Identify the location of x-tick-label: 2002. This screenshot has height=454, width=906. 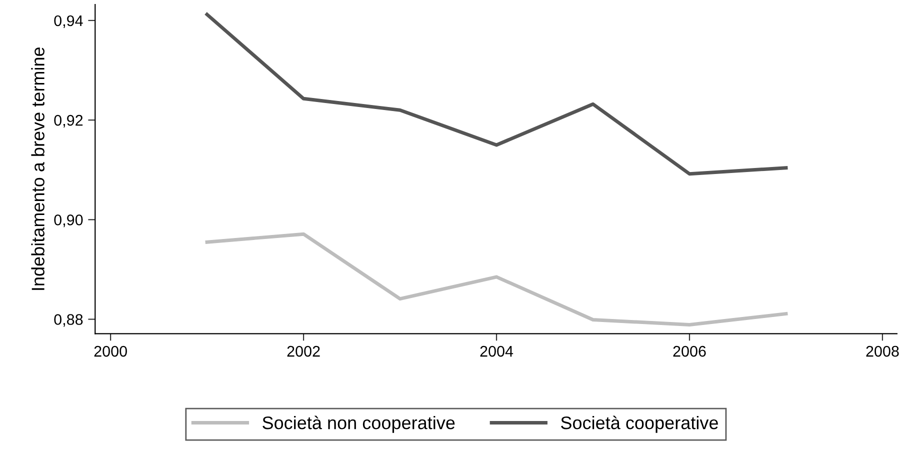
(303, 351).